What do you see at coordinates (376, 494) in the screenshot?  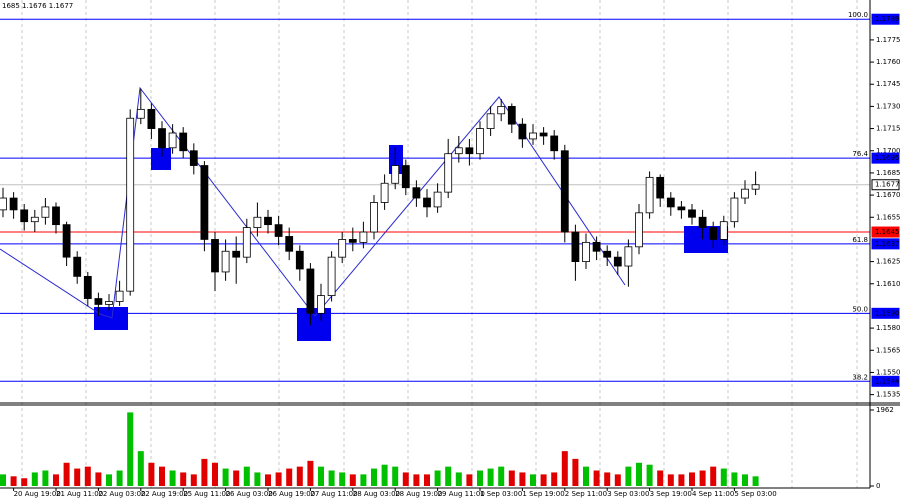 I see `x-tick-label: 28 Aug 03:00` at bounding box center [376, 494].